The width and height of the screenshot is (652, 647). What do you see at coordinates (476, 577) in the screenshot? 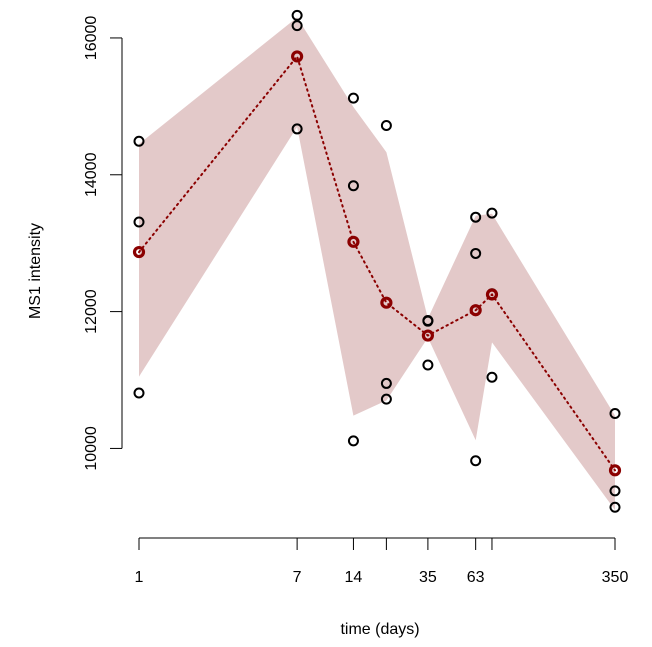
I see `x-tick-label: 63` at bounding box center [476, 577].